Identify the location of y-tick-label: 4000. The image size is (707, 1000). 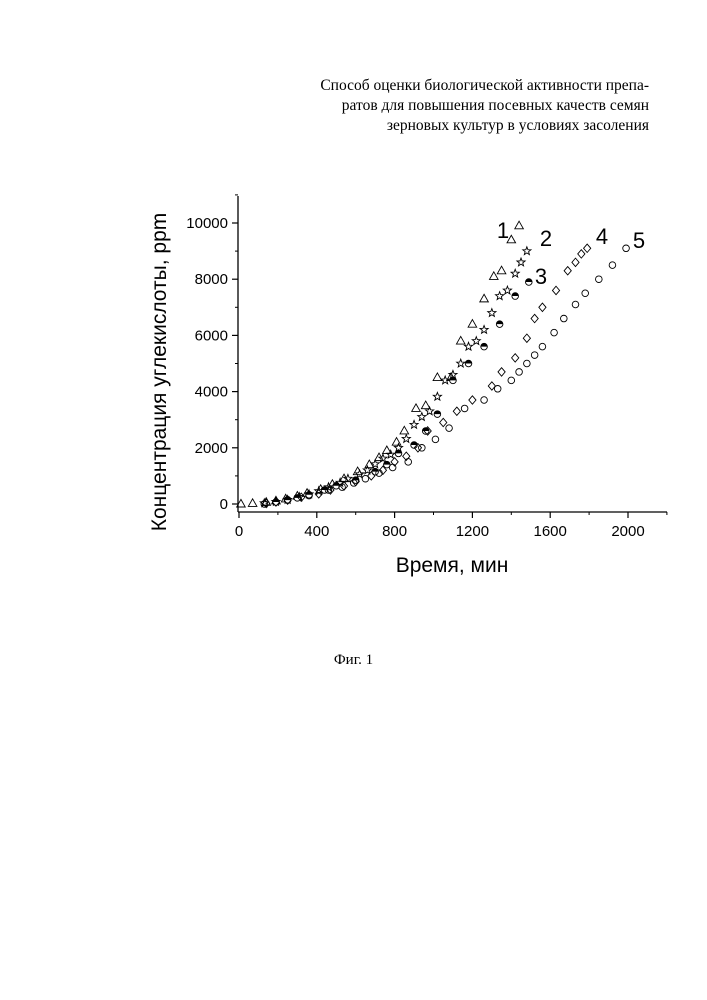
(211, 392).